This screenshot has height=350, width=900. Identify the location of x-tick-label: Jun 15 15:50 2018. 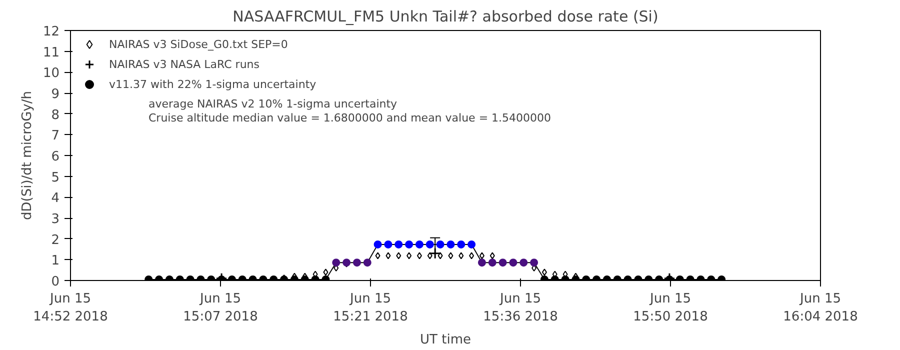
(670, 308).